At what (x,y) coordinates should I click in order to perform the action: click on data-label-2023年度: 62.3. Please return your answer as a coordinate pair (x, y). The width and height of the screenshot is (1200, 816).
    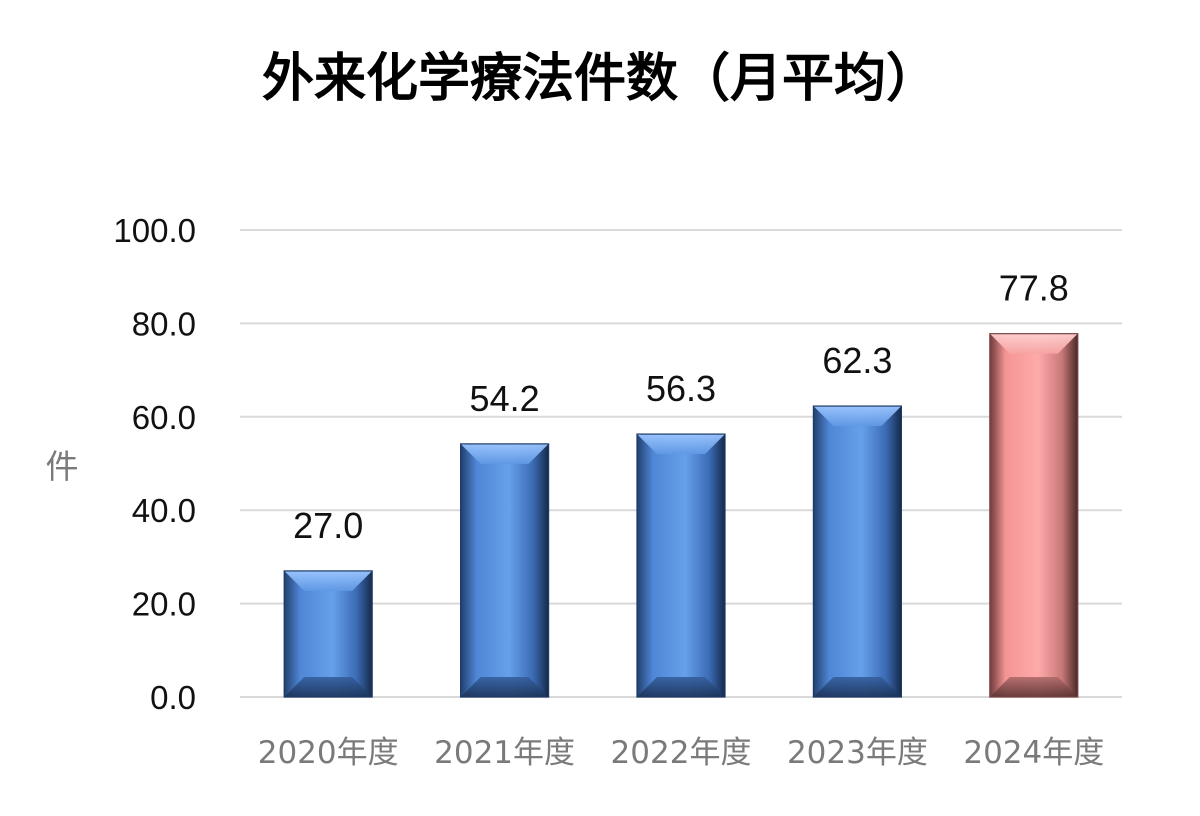
    Looking at the image, I should click on (857, 360).